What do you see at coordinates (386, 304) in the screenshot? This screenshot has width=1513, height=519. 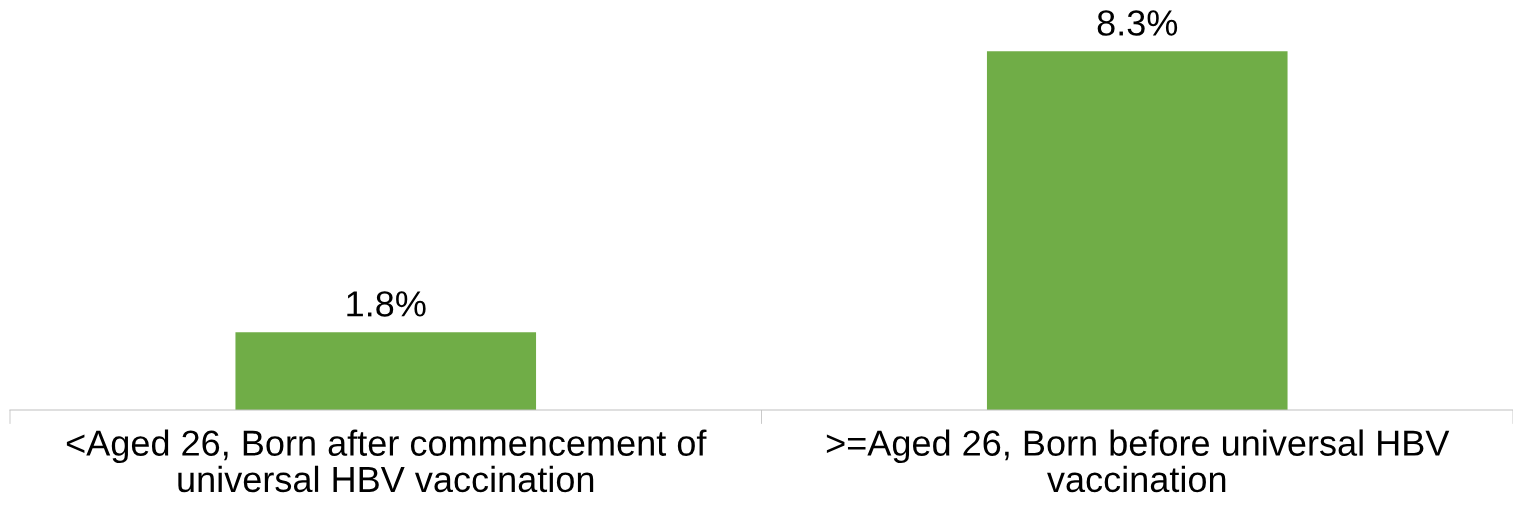 I see `data-label: 1.8%` at bounding box center [386, 304].